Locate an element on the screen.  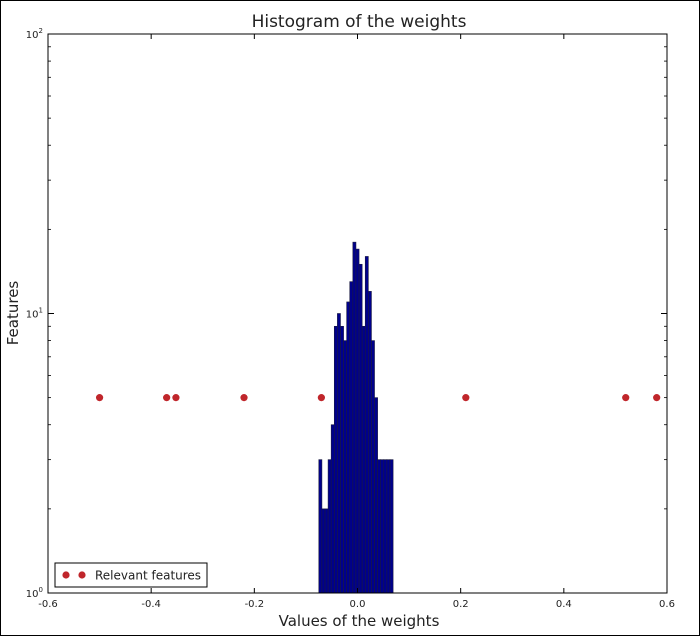
legend: Relevant features is located at coordinates (131, 575).